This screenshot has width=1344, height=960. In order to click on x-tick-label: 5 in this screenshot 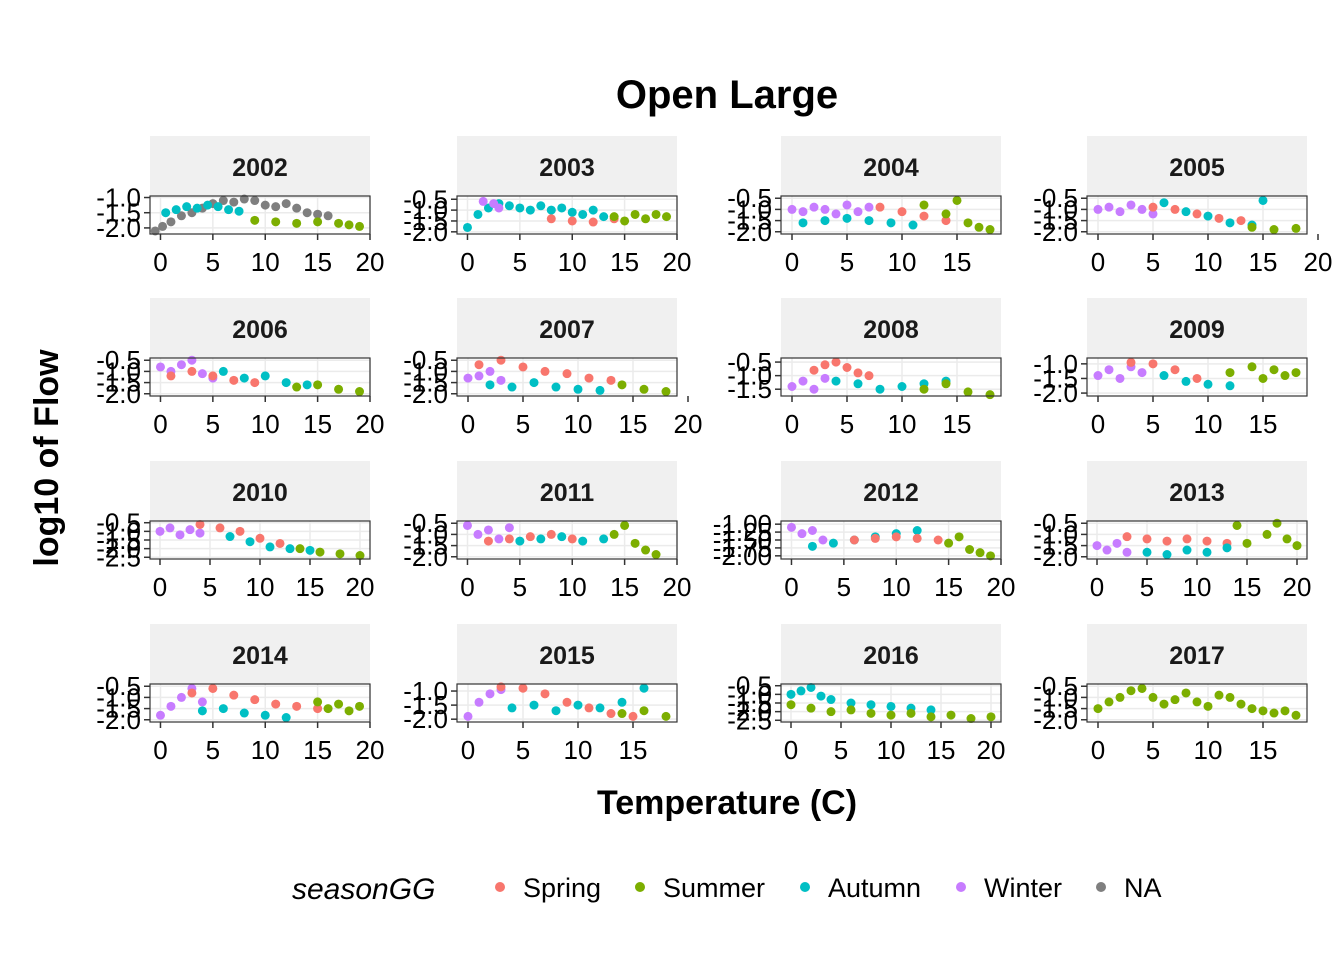, I will do `click(523, 750)`.